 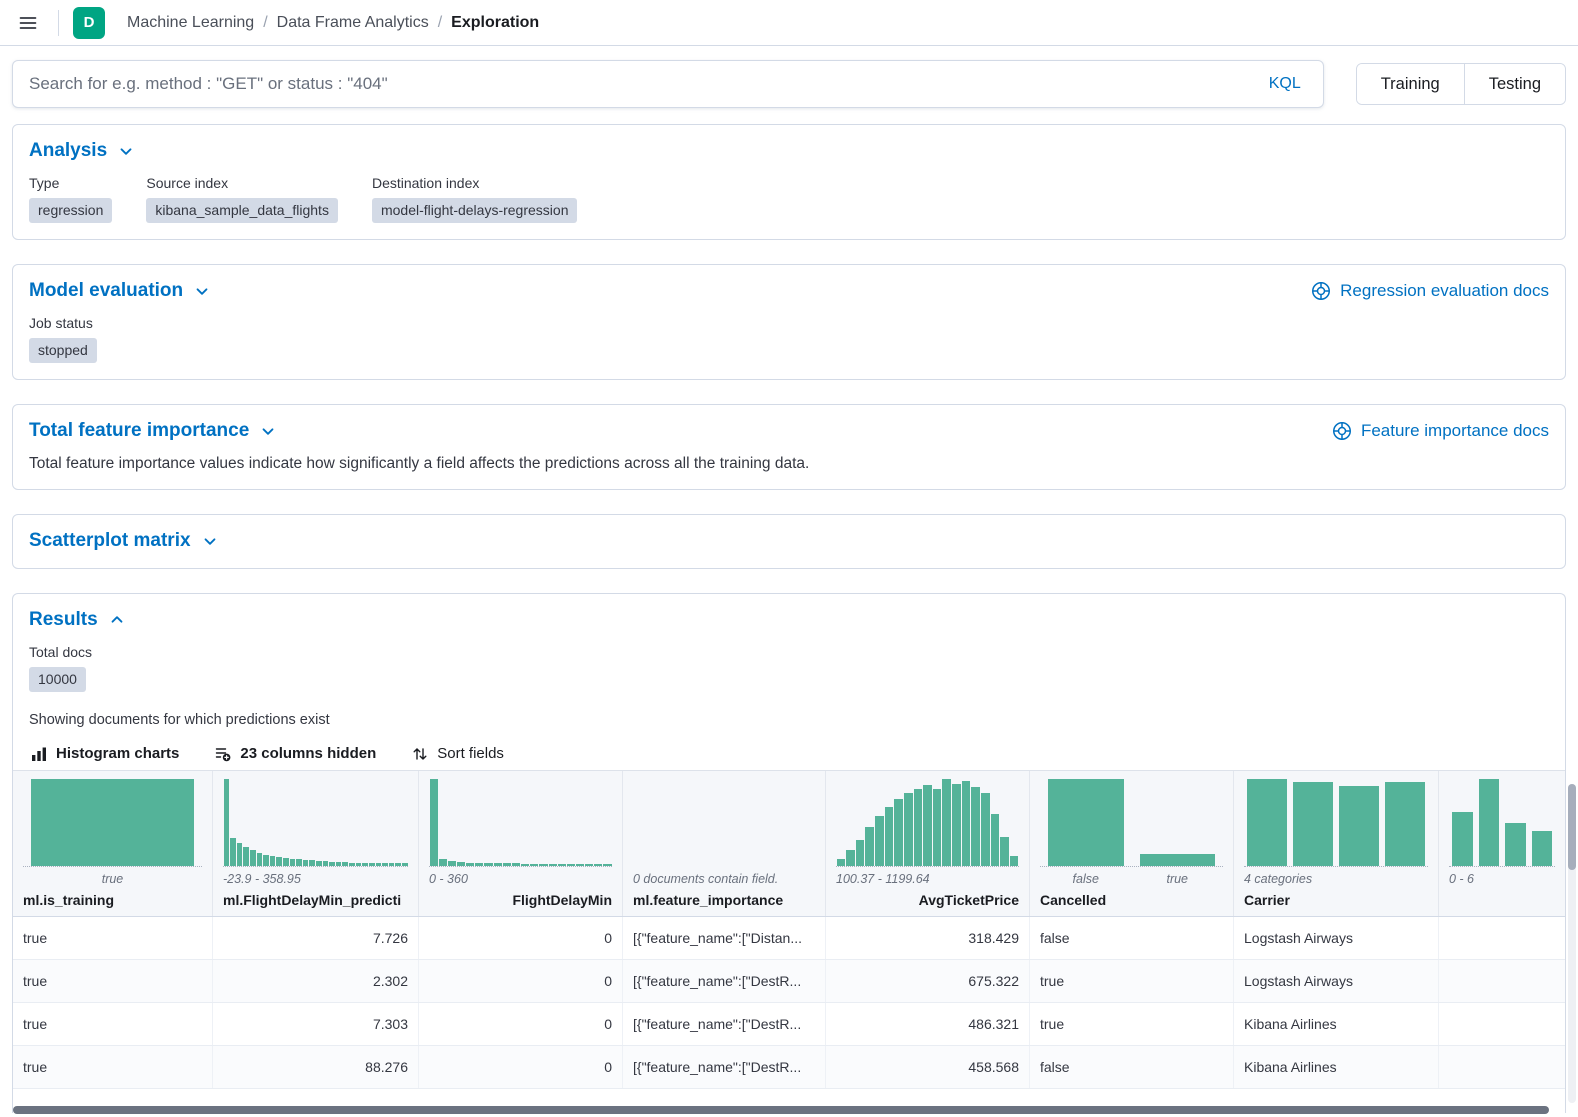 I want to click on column-header-Carrier: 4 categories Carrier, so click(x=1336, y=843).